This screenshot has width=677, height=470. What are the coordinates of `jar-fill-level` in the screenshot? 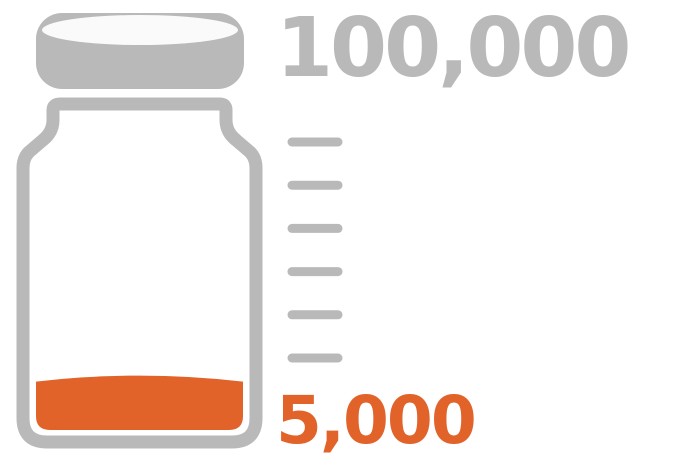 It's located at (139, 402).